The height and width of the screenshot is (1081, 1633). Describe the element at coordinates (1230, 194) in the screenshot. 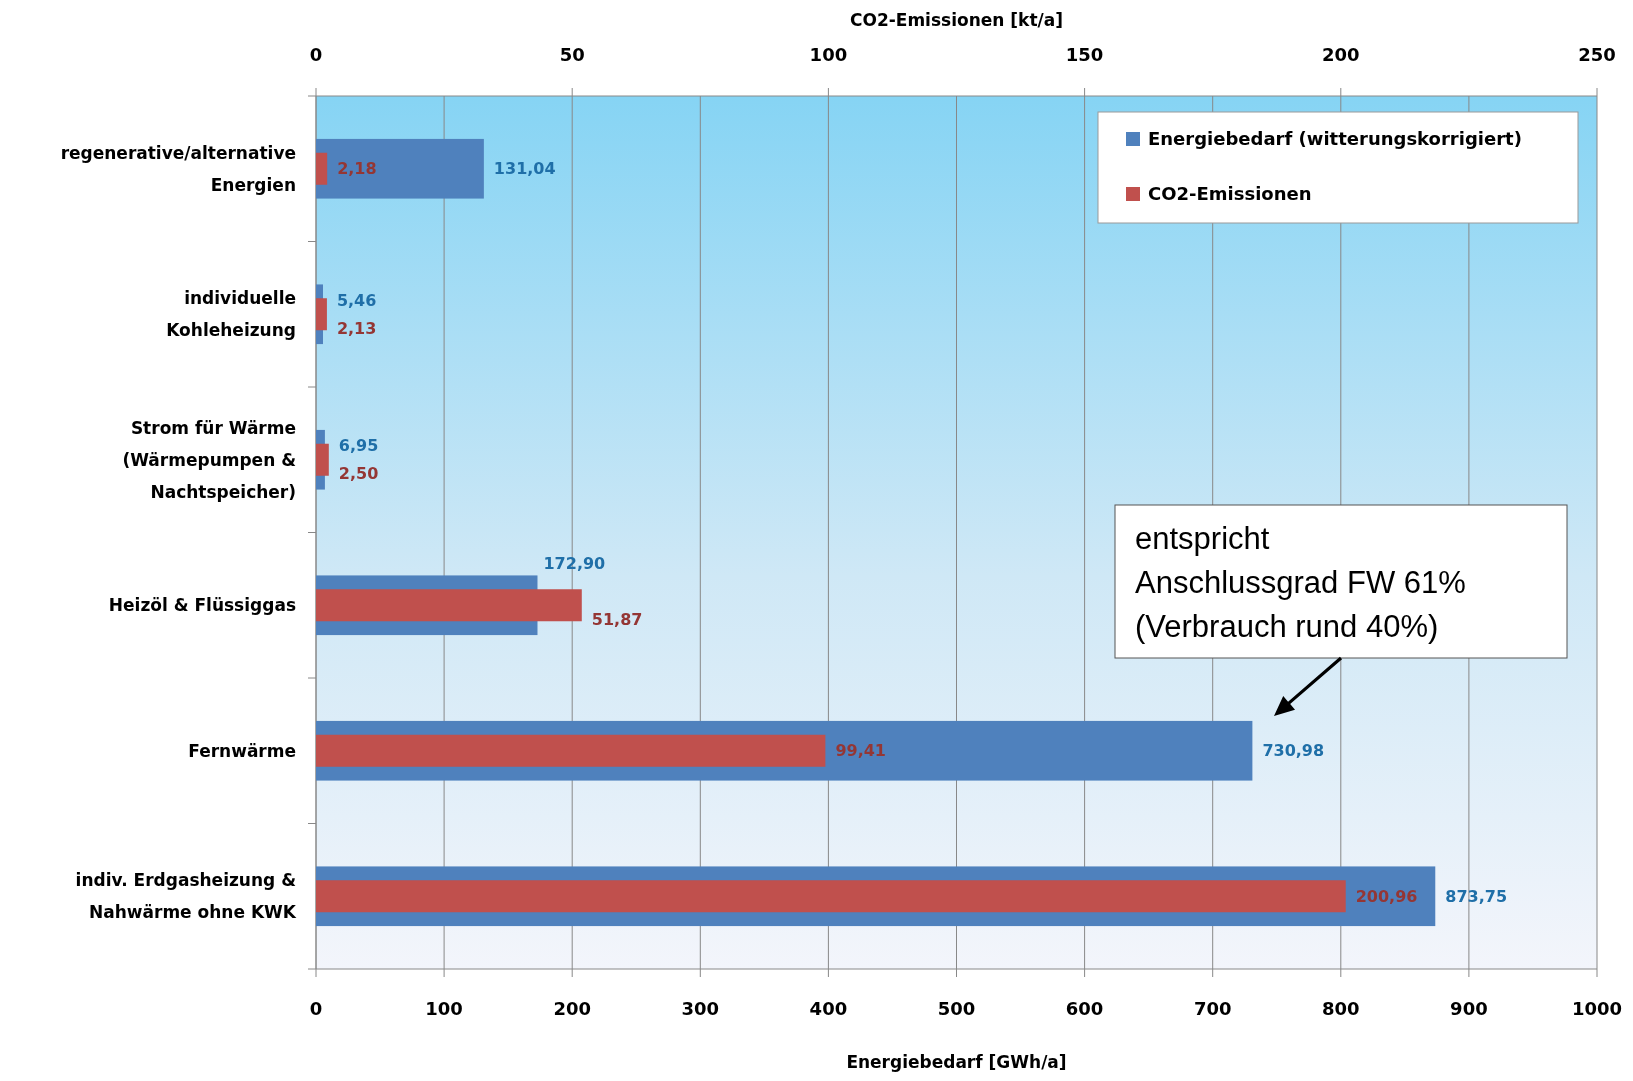

I see `legend-label: CO2-Emissionen` at that location.